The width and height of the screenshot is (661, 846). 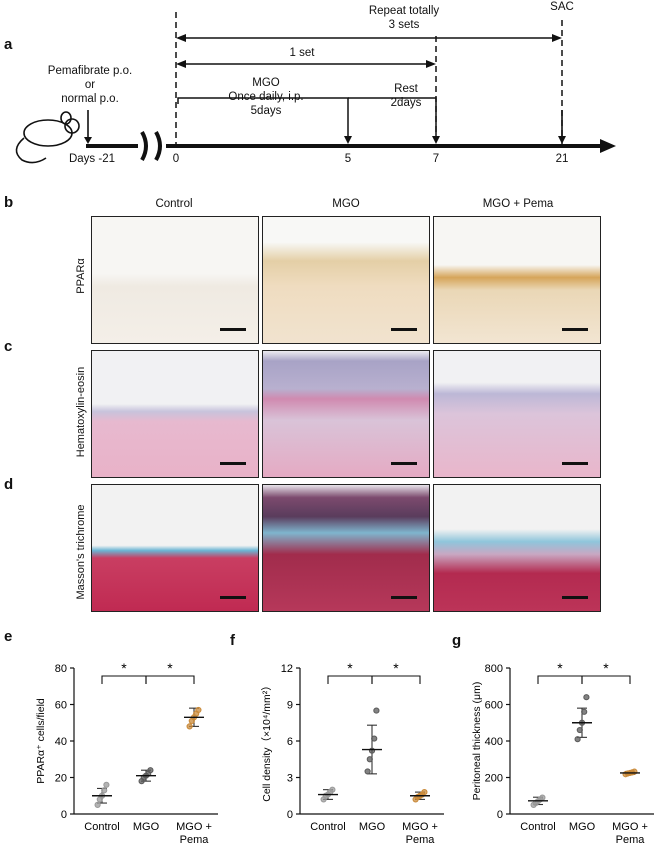 What do you see at coordinates (61, 669) in the screenshot?
I see `y-tick-label: 80` at bounding box center [61, 669].